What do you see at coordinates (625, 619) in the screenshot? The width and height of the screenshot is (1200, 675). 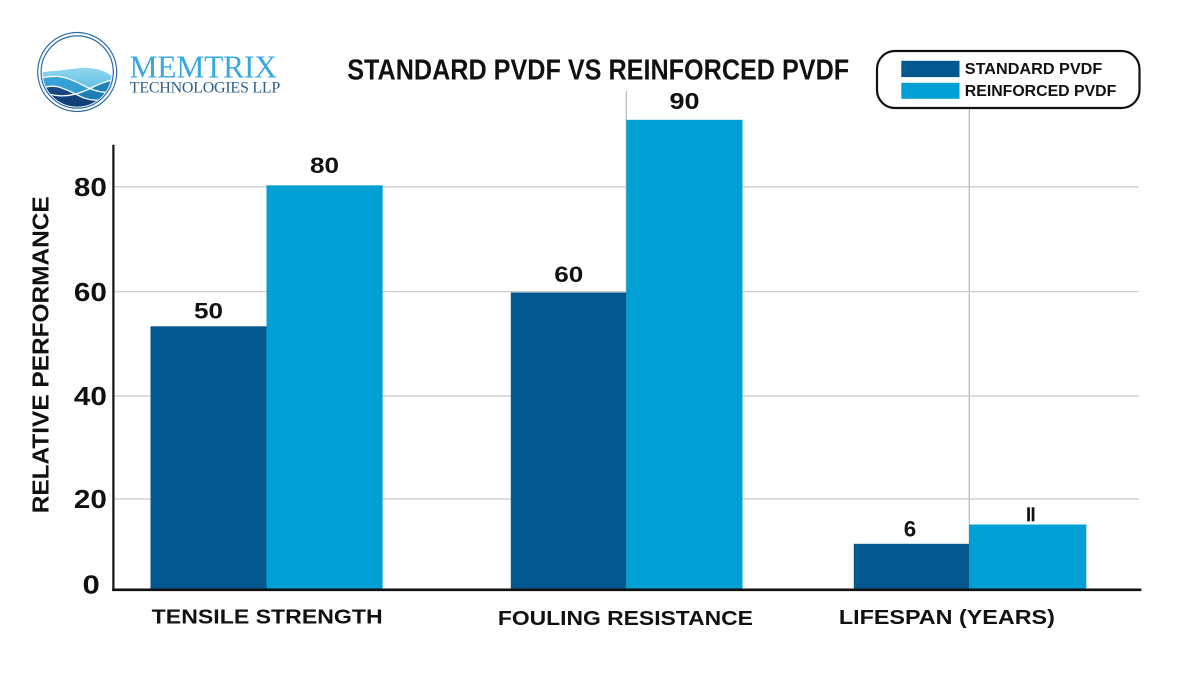 I see `svg-text: FOULING RESISTANCE` at bounding box center [625, 619].